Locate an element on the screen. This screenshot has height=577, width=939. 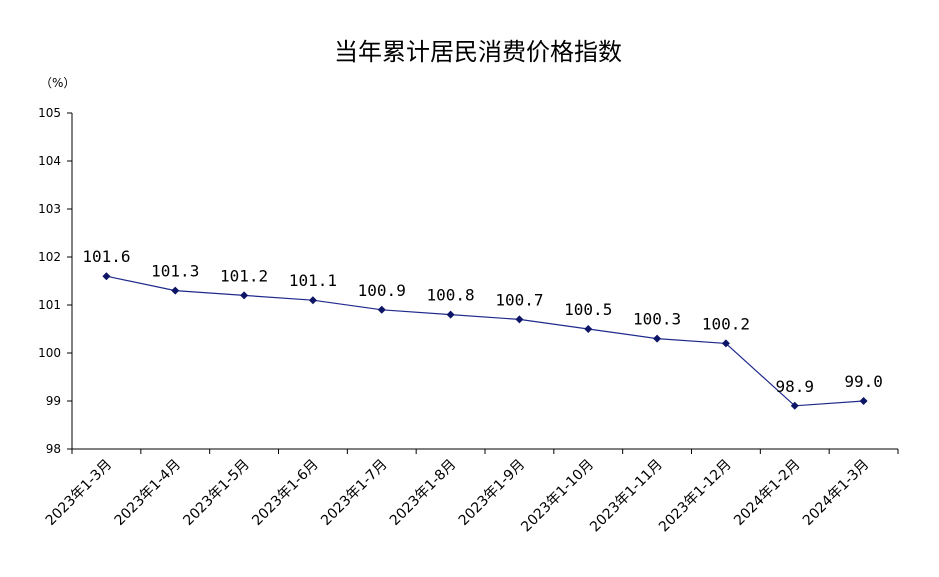
y-tick-label: 98 is located at coordinates (53, 449).